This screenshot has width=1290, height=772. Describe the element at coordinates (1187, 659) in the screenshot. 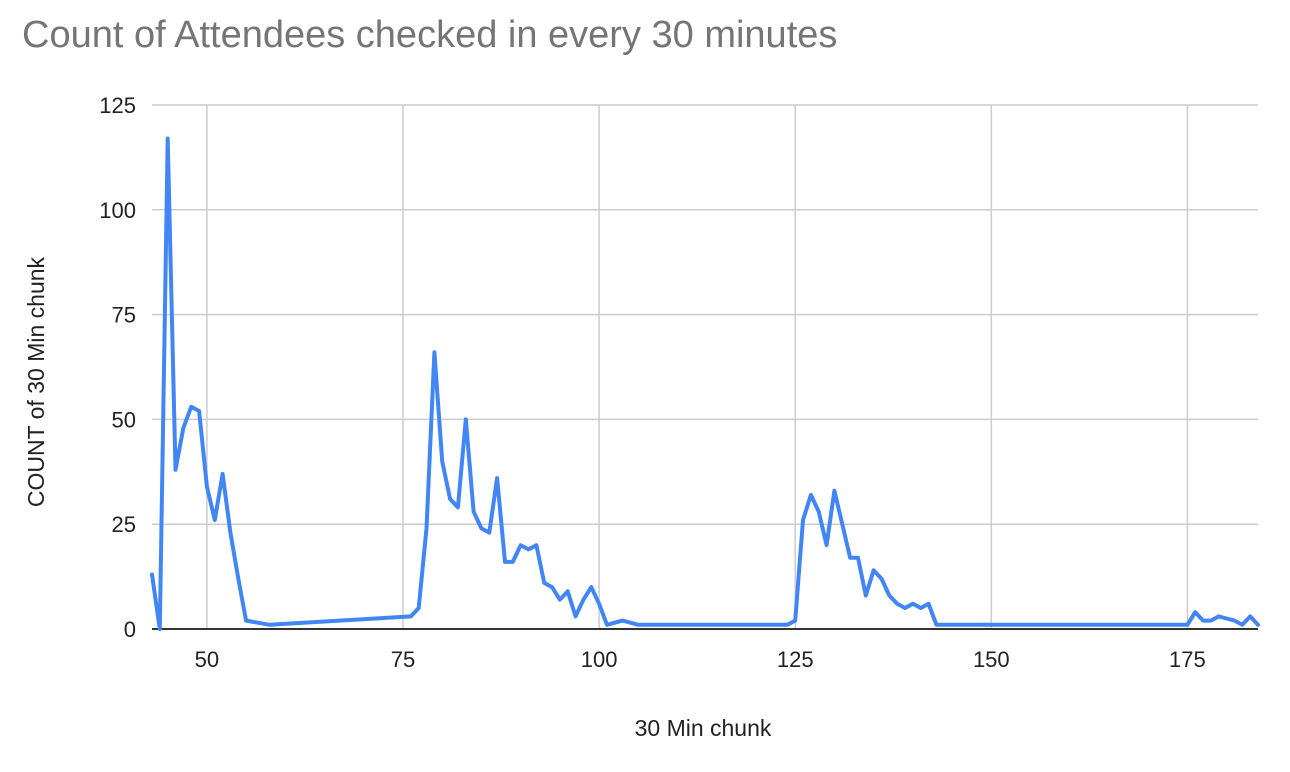

I see `x-tick-label: 175` at that location.